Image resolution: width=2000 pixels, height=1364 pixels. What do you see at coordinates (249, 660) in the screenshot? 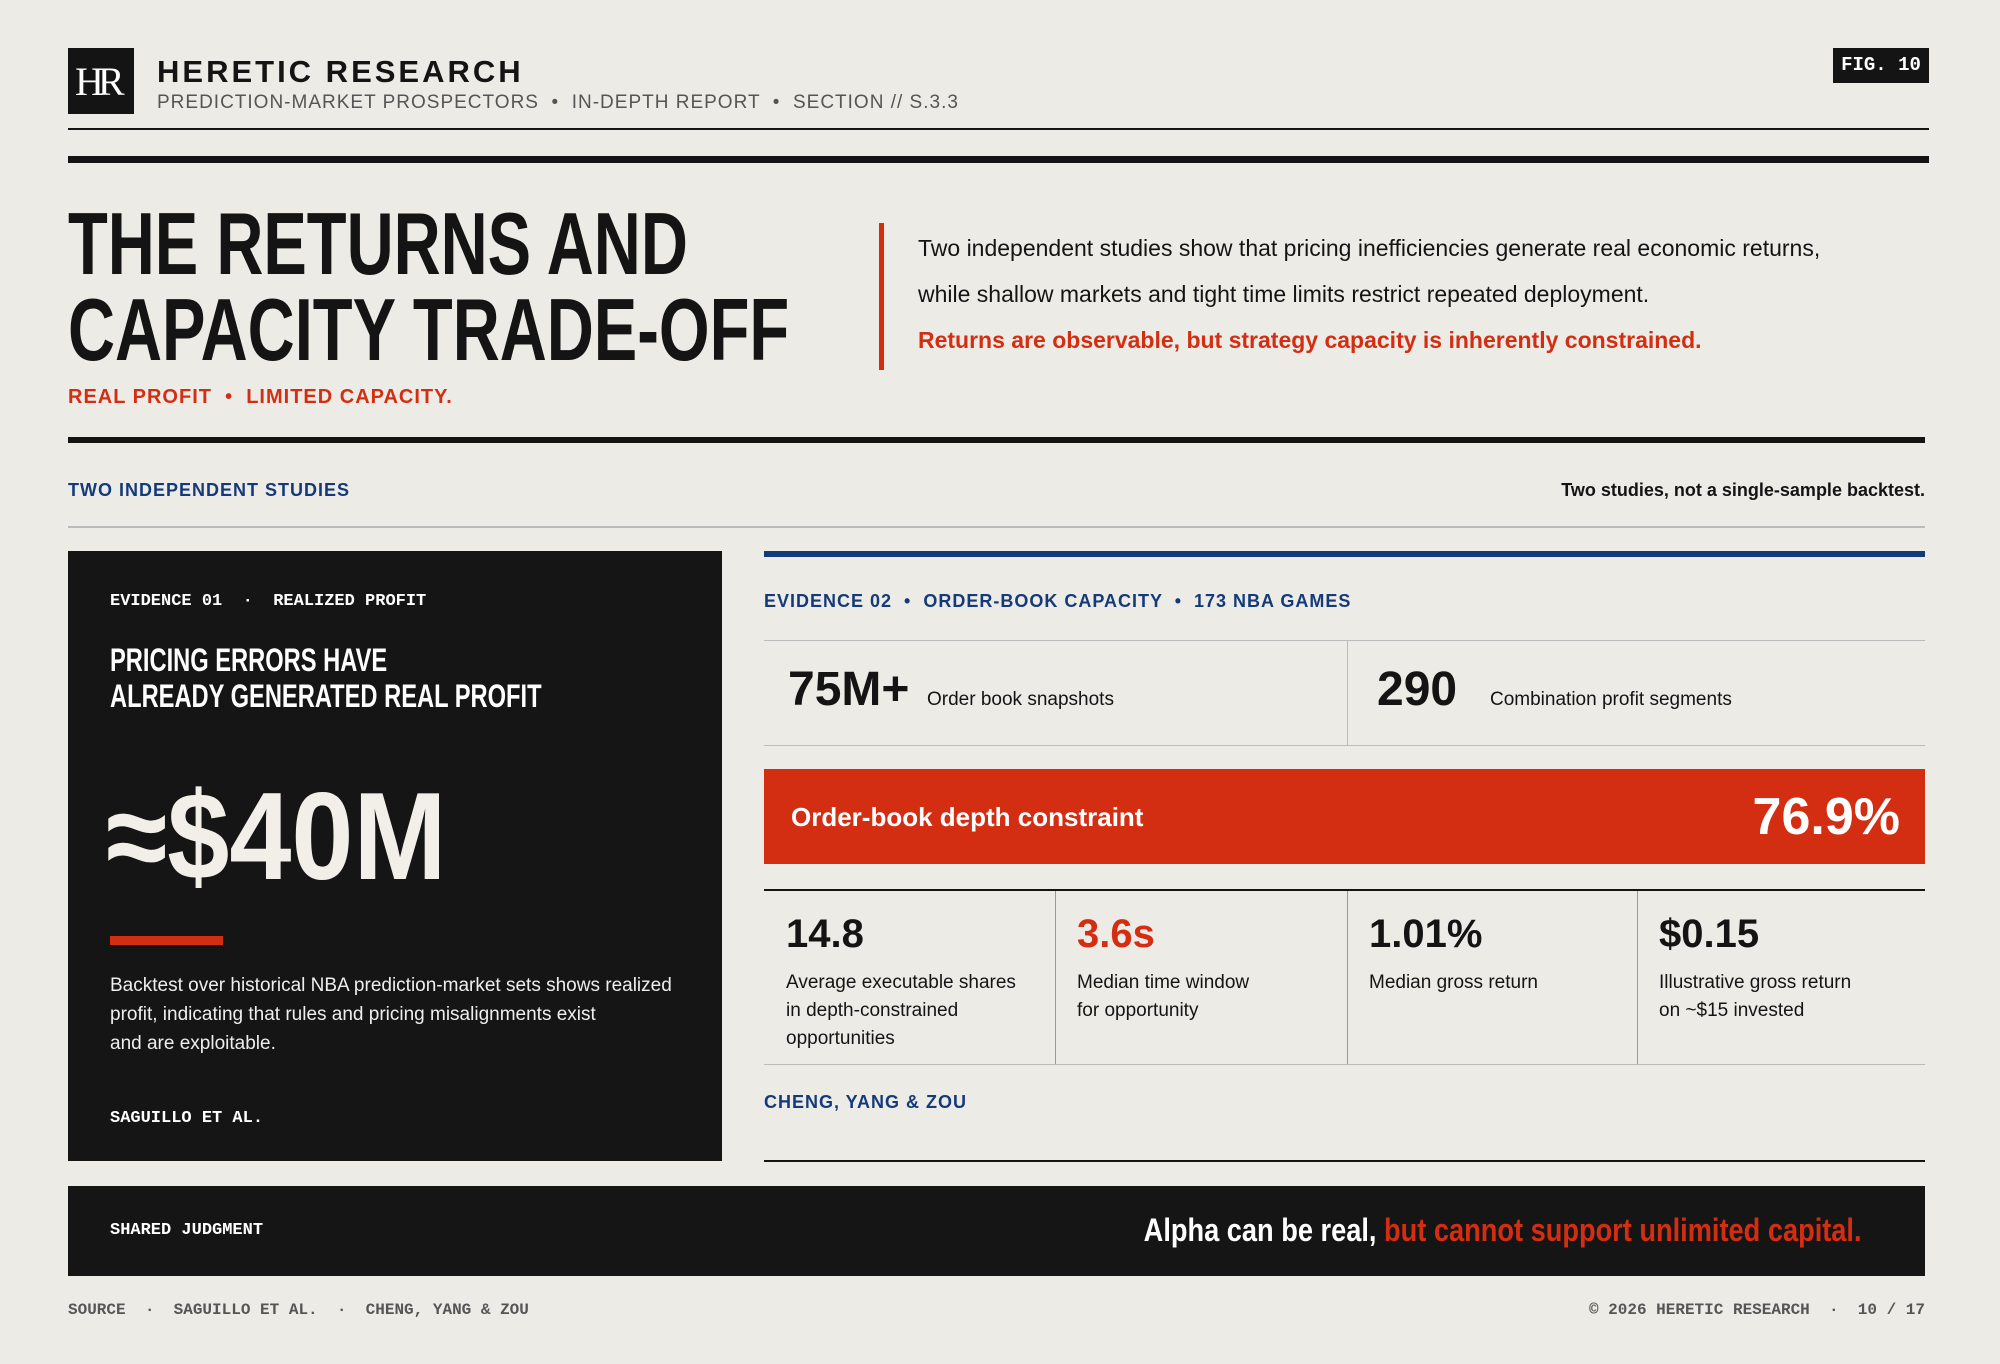
I see `evidence-heading: PRICING ERRORS HAVE` at bounding box center [249, 660].